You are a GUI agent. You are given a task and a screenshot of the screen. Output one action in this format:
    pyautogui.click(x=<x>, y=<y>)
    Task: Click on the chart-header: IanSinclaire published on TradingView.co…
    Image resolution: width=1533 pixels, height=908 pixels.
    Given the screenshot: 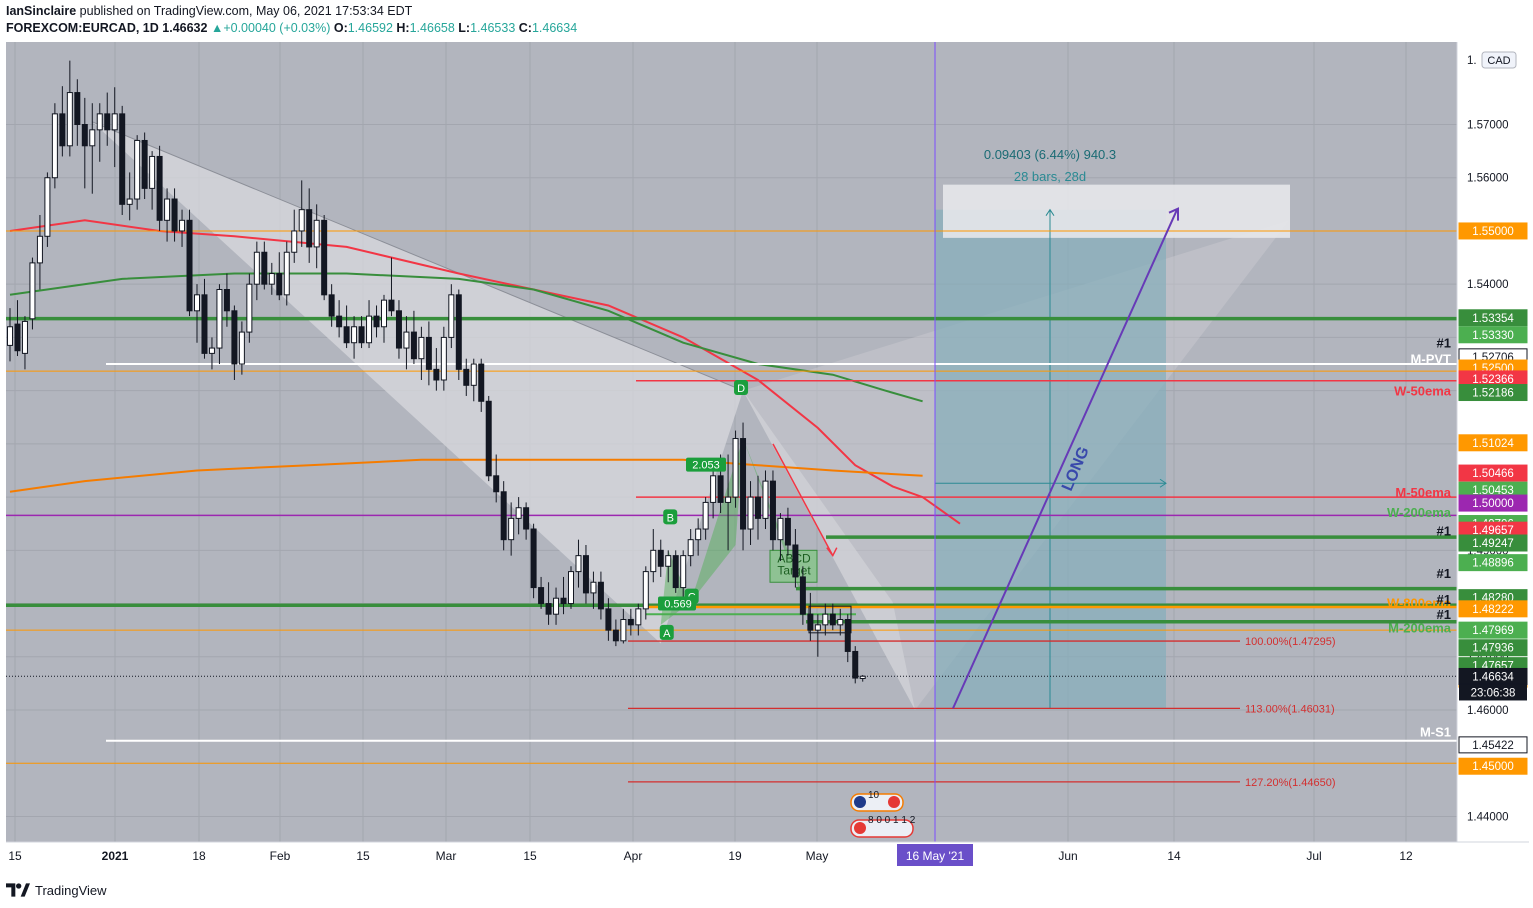 What is the action you would take?
    pyautogui.click(x=766, y=21)
    